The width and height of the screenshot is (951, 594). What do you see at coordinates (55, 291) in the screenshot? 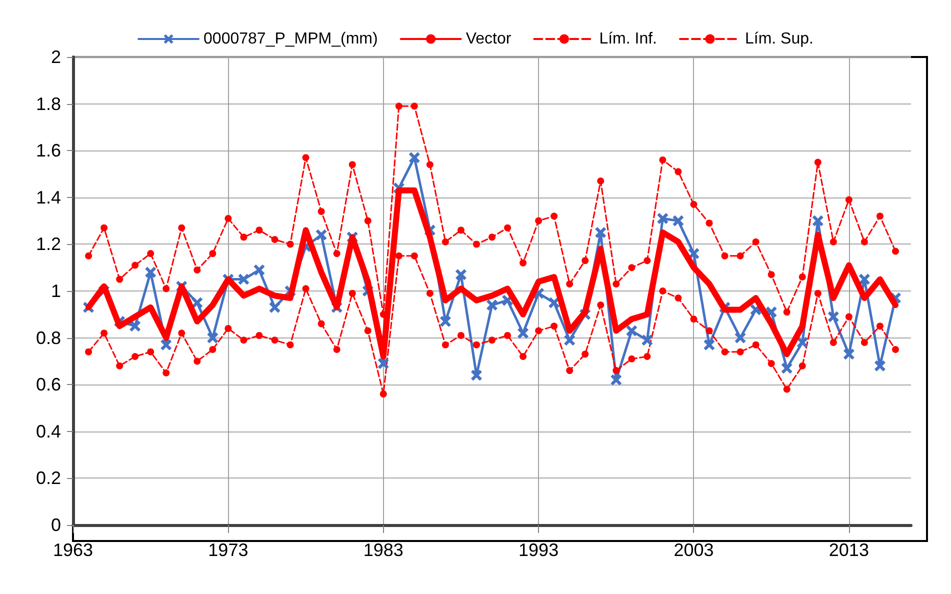
I see `y-tick-label: 1` at bounding box center [55, 291].